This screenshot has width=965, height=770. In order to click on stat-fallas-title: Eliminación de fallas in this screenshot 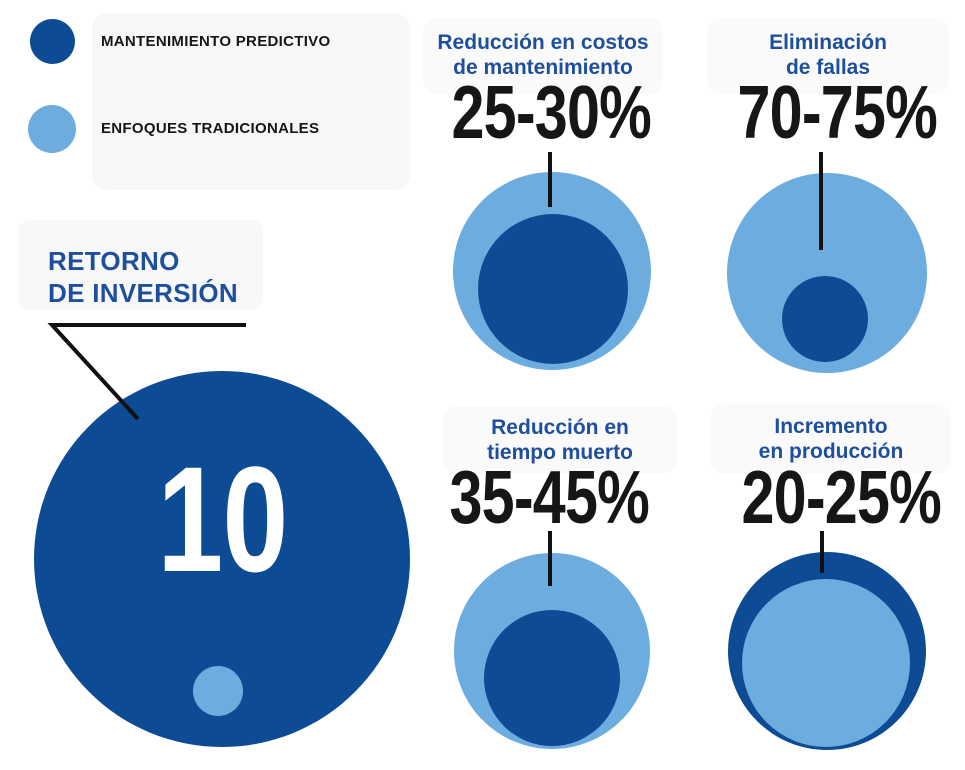, I will do `click(828, 55)`.